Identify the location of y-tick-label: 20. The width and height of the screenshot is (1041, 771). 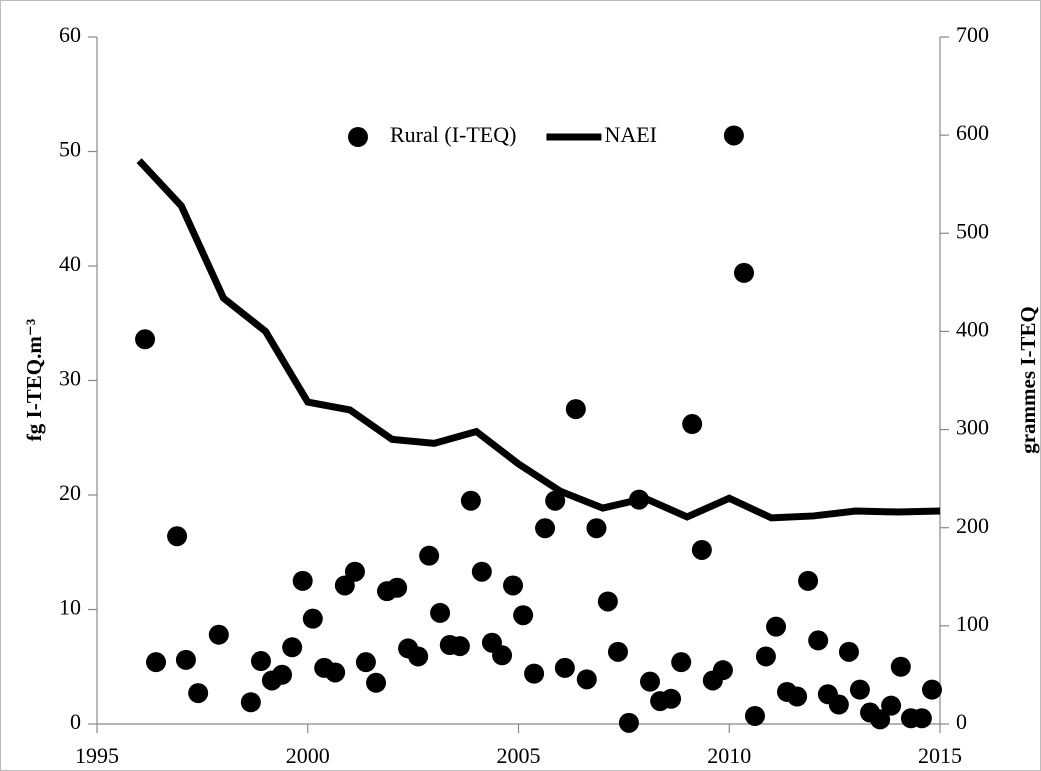
(70, 492).